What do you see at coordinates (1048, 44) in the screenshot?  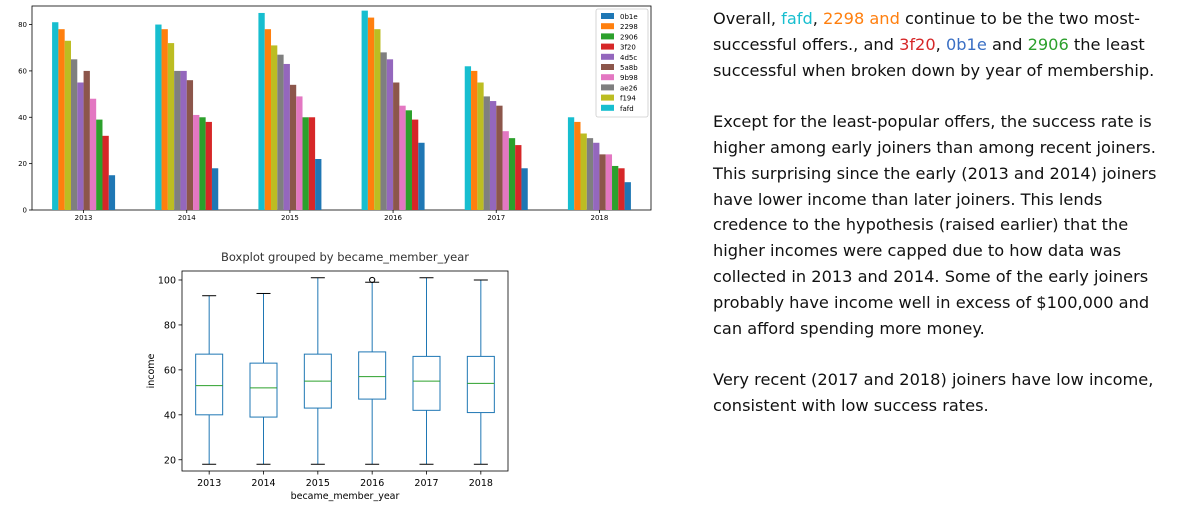 I see `offer-2906-highlight: 2906` at bounding box center [1048, 44].